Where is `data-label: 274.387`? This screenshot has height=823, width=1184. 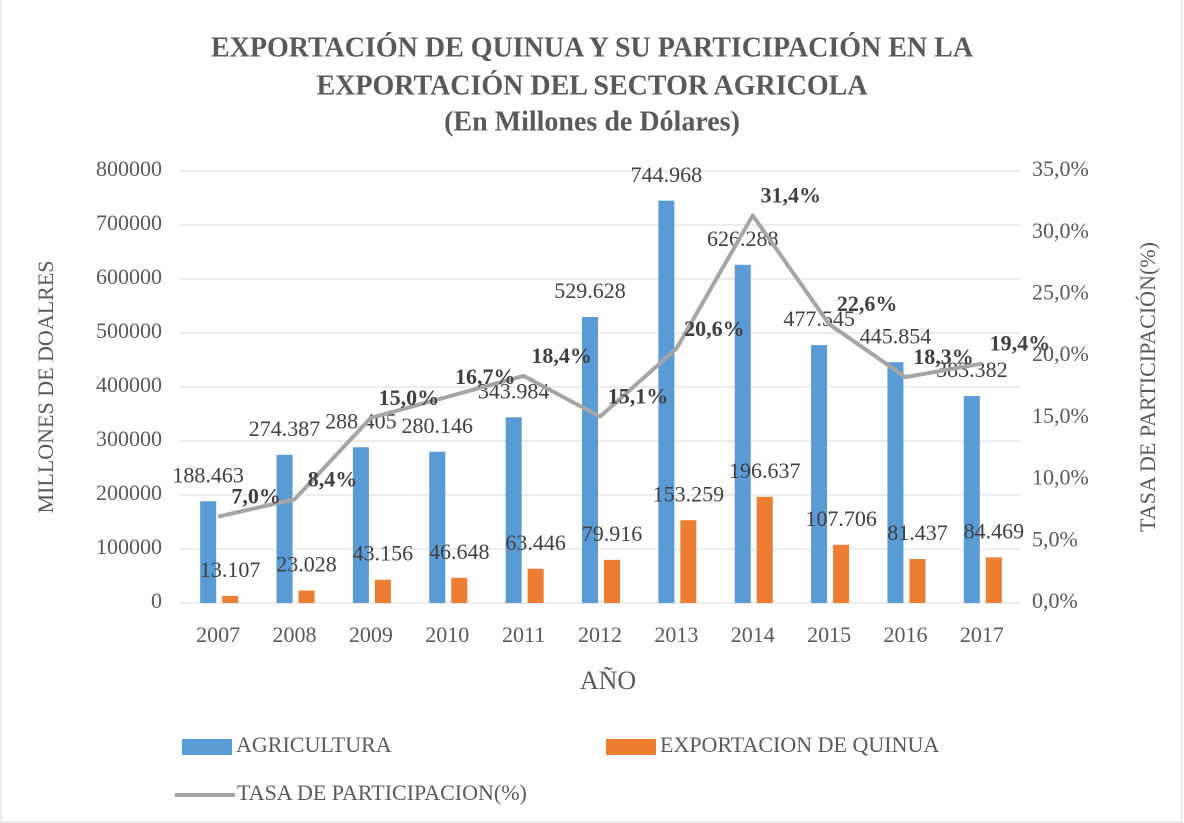 data-label: 274.387 is located at coordinates (285, 428).